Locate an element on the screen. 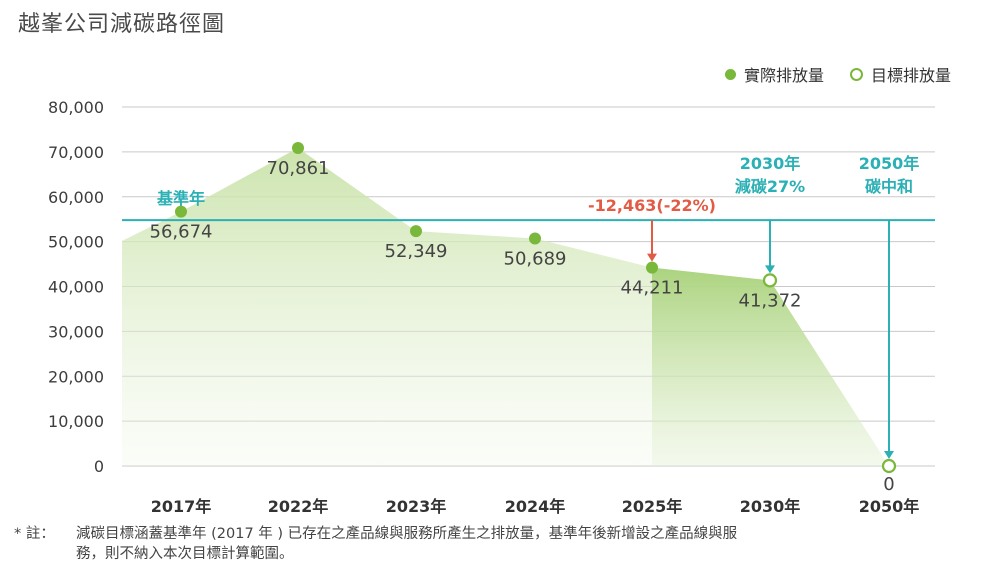  legend-target: 目標排放量 is located at coordinates (900, 74).